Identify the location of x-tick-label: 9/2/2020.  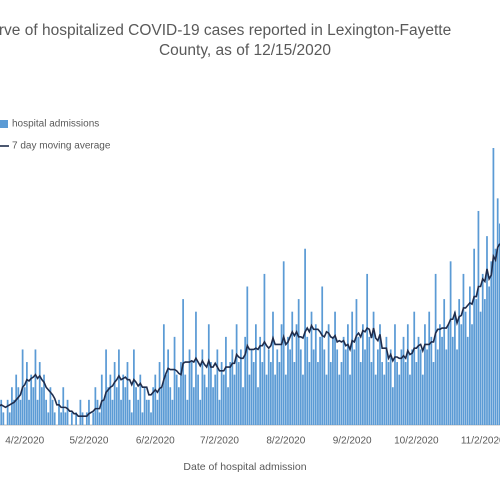
(352, 441).